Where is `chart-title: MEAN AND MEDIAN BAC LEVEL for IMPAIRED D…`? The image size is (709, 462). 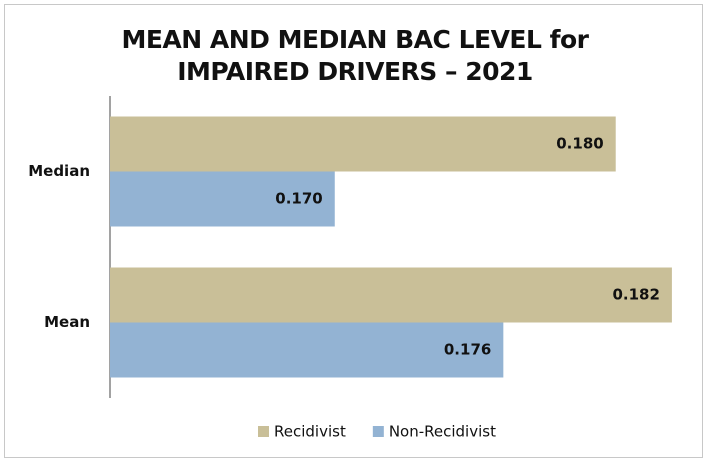 chart-title: MEAN AND MEDIAN BAC LEVEL for IMPAIRED D… is located at coordinates (355, 55).